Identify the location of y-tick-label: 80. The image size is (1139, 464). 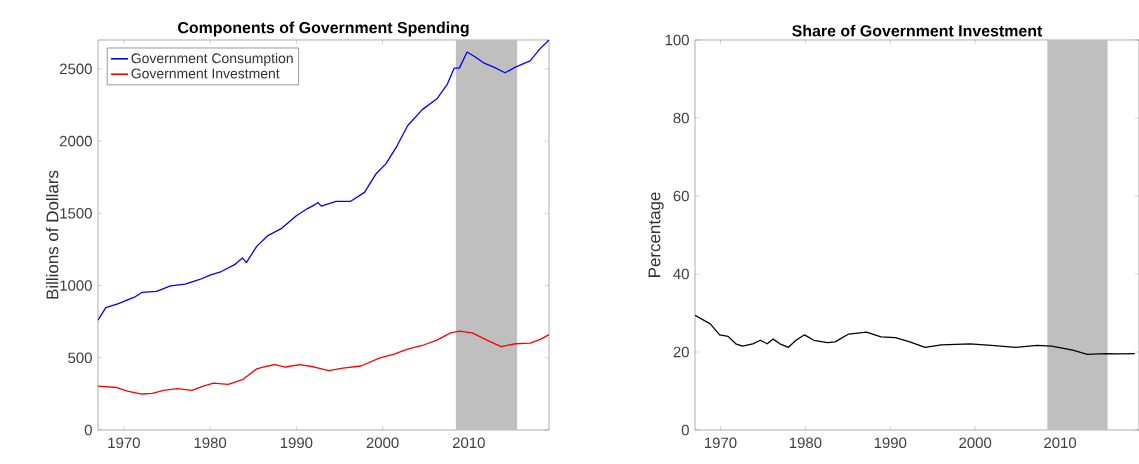
(681, 118).